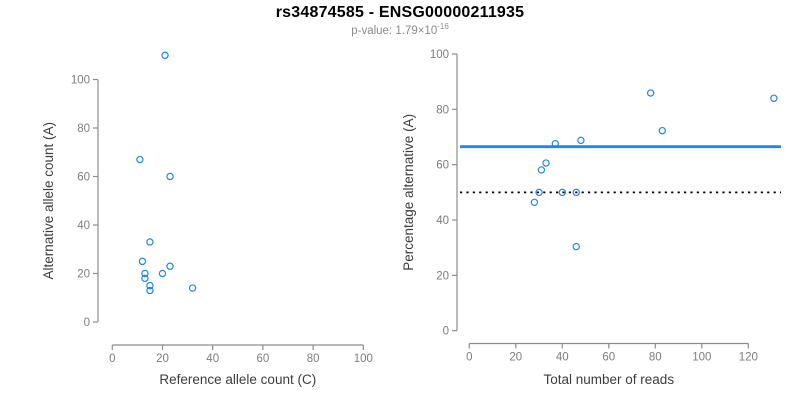  I want to click on plot-subtitle: p-value: 1.79×10-16, so click(400, 29).